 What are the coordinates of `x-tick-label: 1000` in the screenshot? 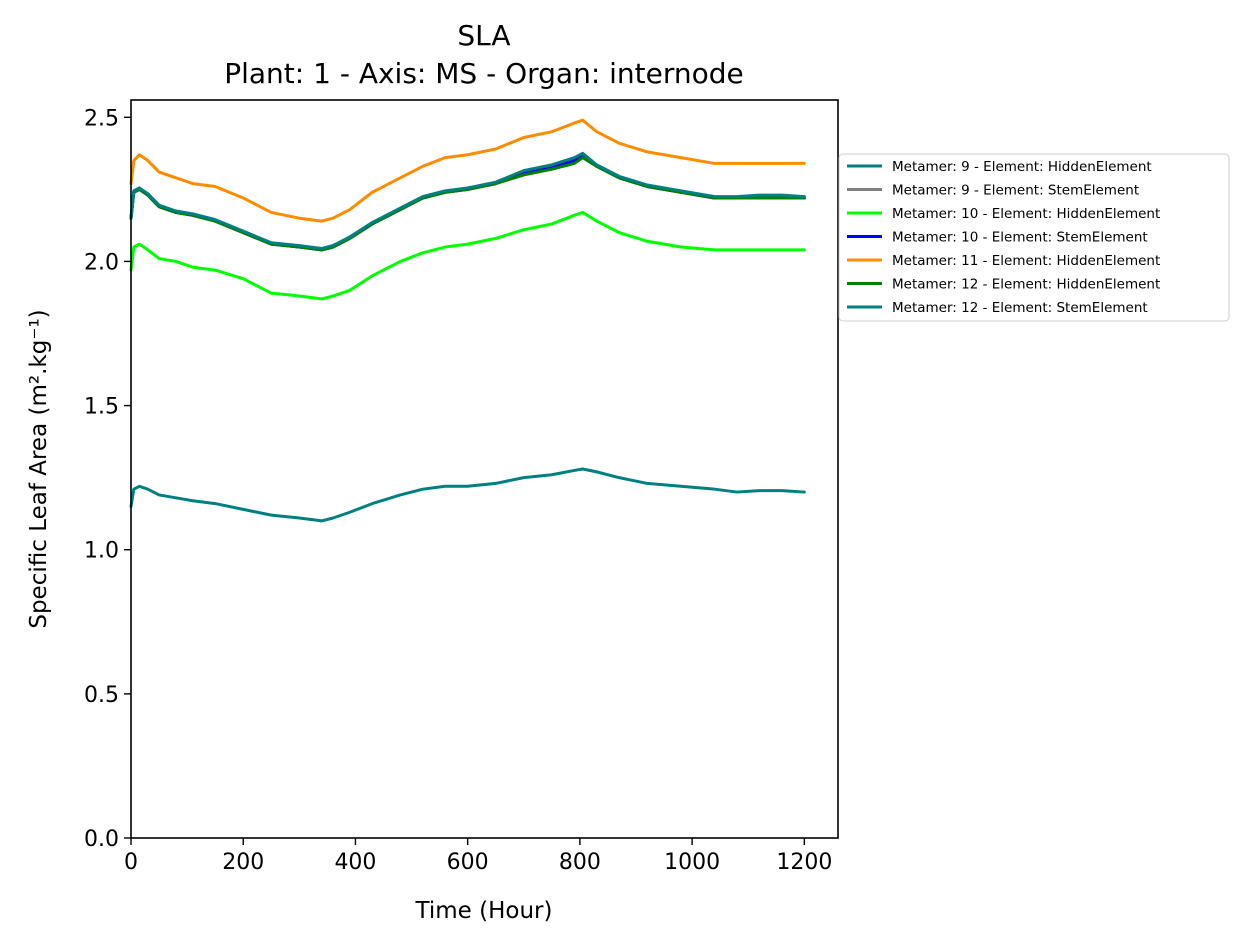 It's located at (692, 862).